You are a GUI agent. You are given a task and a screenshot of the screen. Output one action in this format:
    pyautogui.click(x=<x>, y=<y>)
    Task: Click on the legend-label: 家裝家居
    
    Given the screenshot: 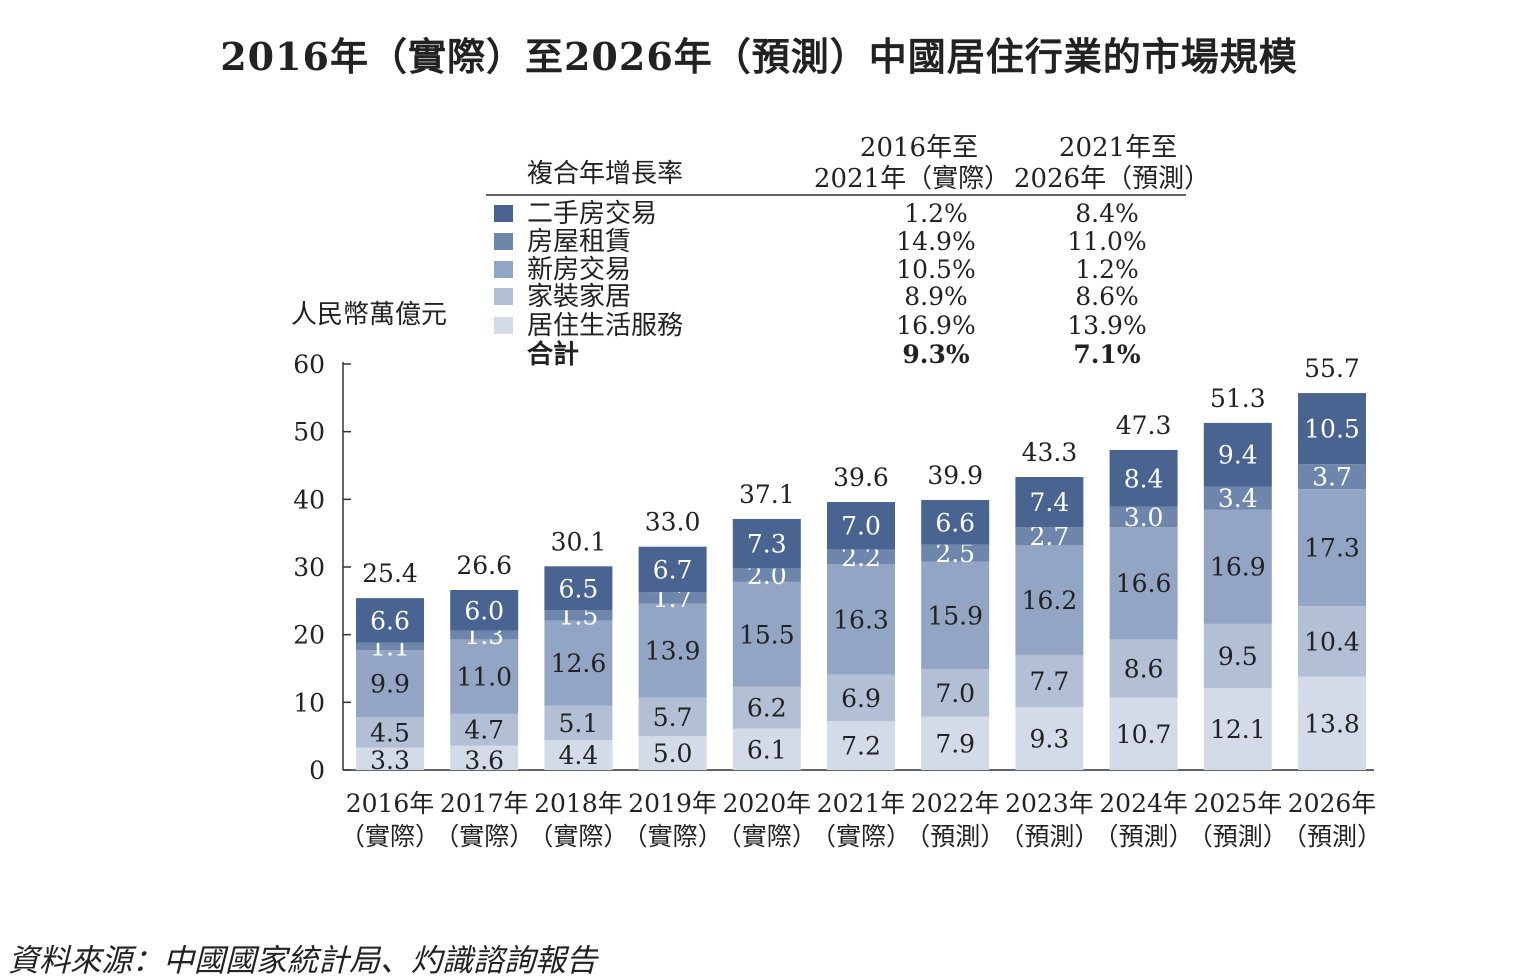 What is the action you would take?
    pyautogui.click(x=579, y=297)
    